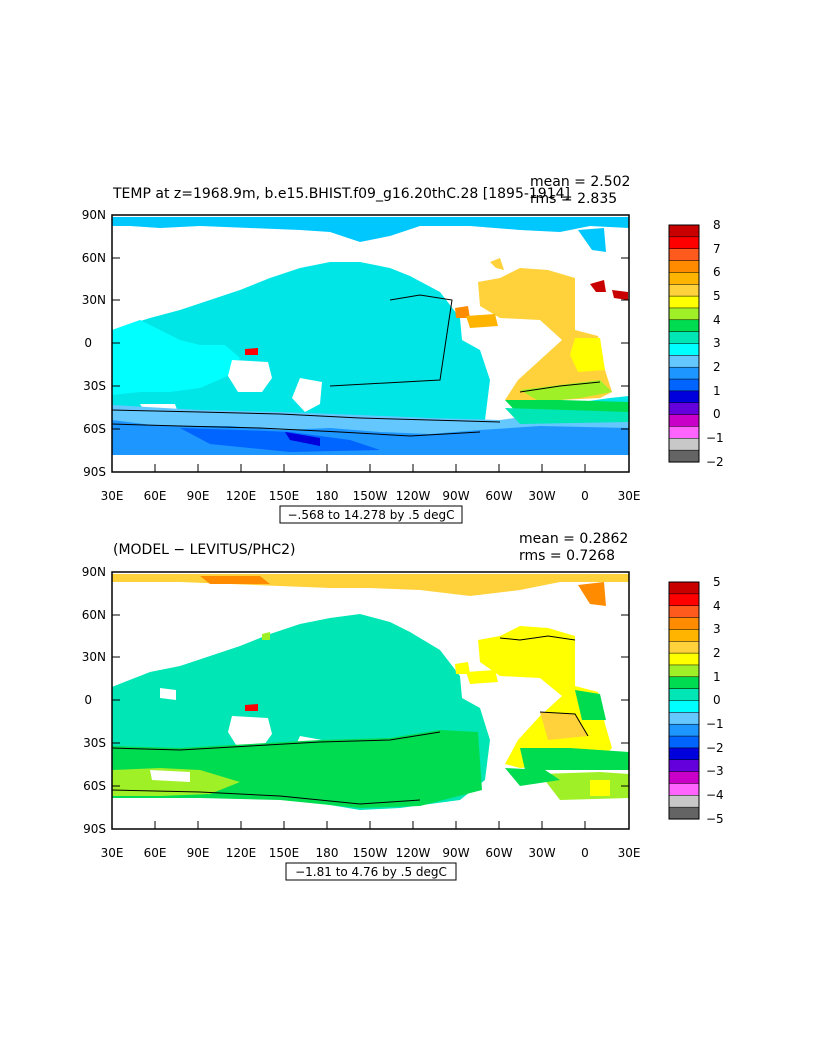 Image resolution: width=818 pixels, height=1055 pixels. I want to click on colorbar-label: −3, so click(715, 771).